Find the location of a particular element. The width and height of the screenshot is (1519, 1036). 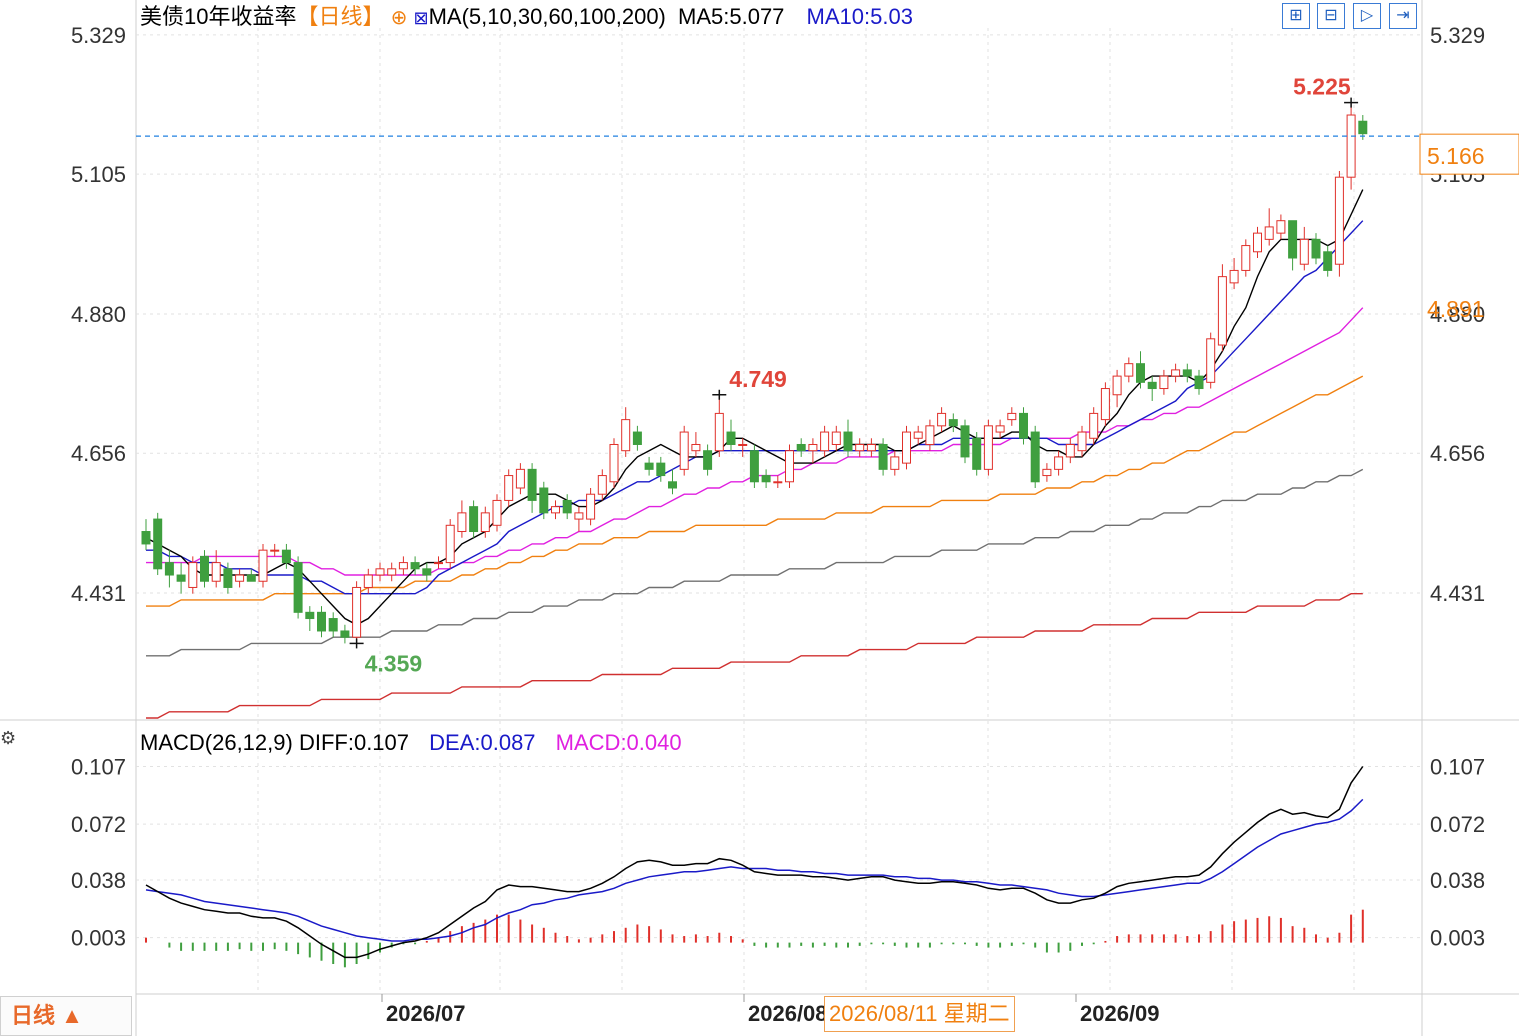

y-tick-label-right: 4.880 is located at coordinates (1457, 314).